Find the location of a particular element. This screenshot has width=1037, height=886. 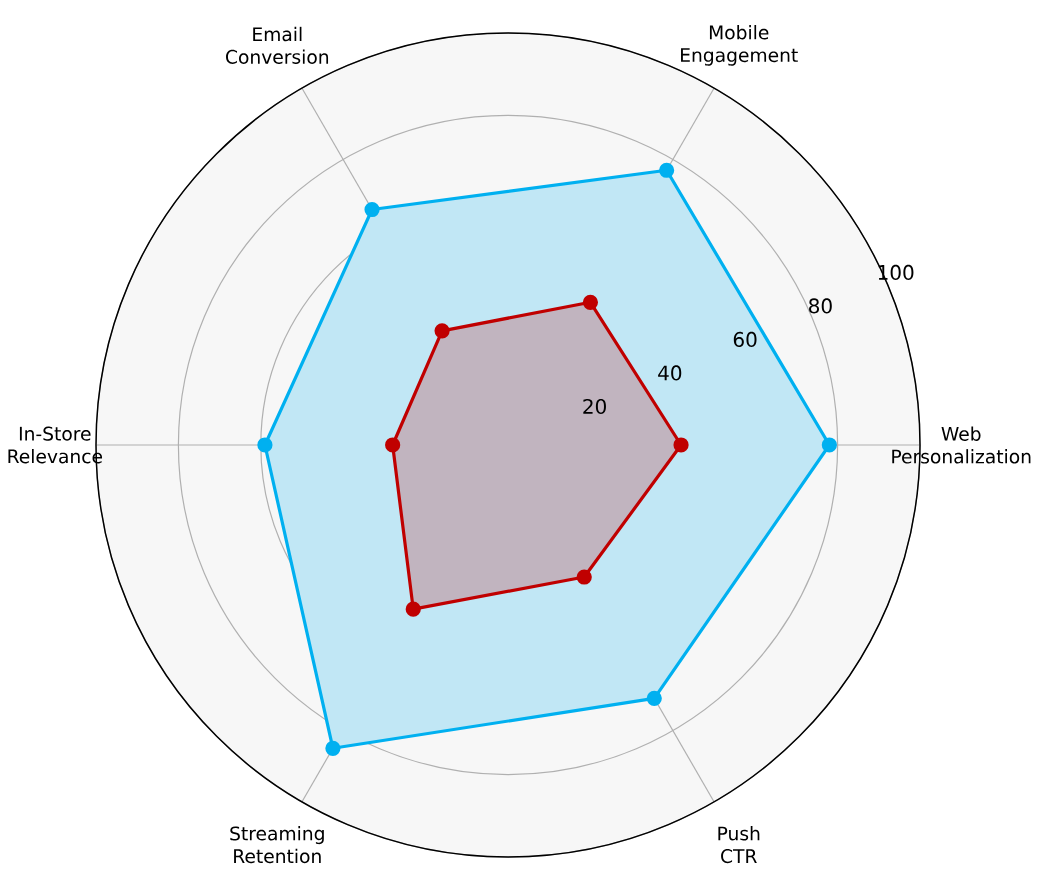

y-tick-label: 40 is located at coordinates (670, 373).